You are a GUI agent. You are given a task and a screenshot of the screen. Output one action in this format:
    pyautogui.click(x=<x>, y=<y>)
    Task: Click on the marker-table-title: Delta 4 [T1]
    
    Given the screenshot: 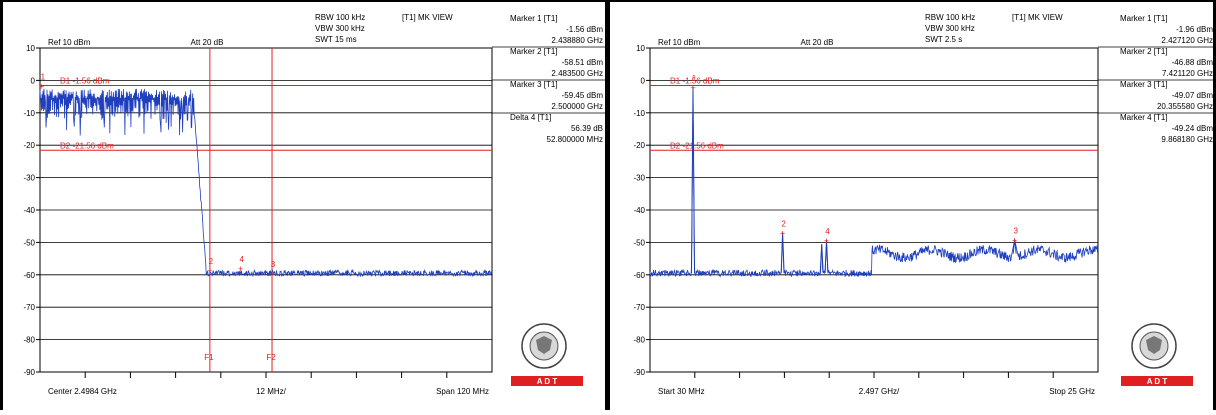 What is the action you would take?
    pyautogui.click(x=530, y=117)
    